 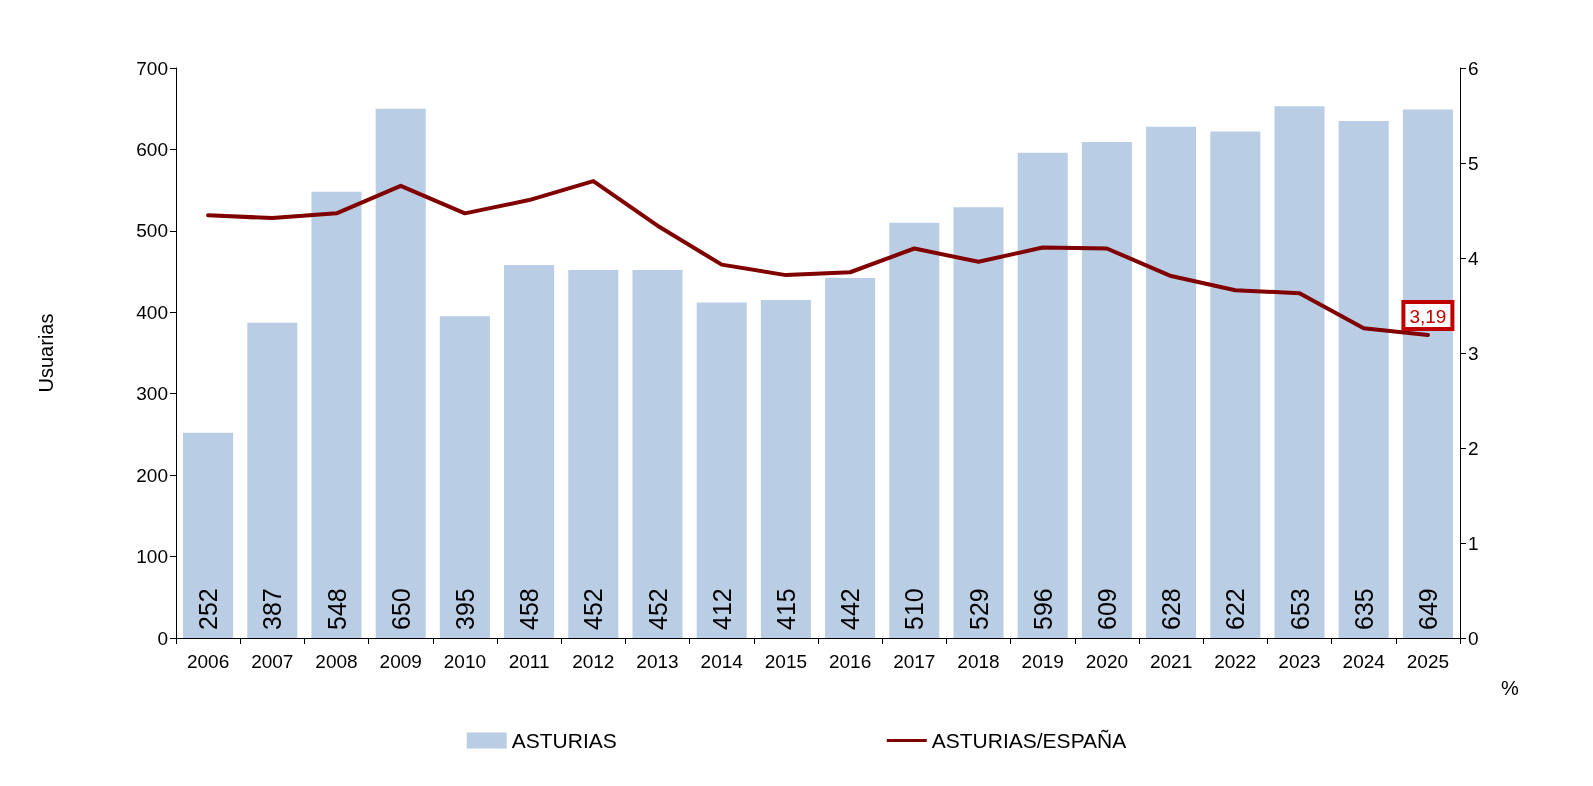 I want to click on data-label: 609, so click(x=1106, y=609).